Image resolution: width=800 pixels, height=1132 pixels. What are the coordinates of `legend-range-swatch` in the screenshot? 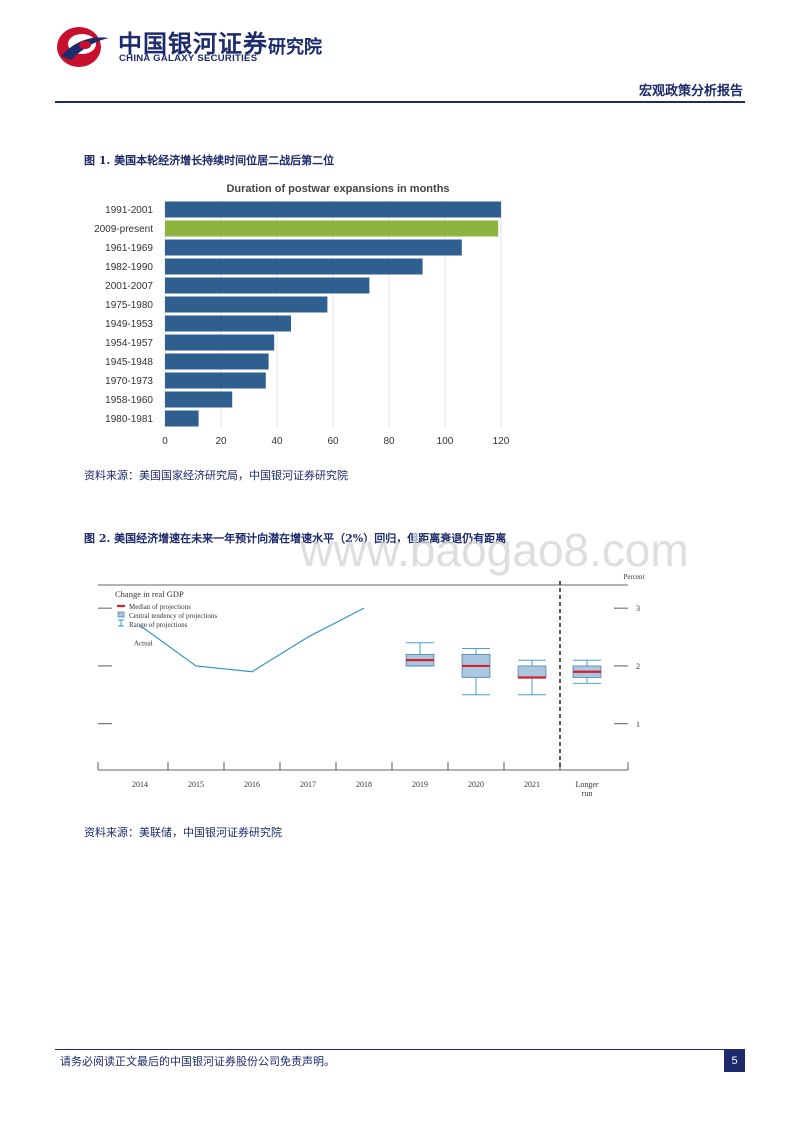 It's located at (121, 623).